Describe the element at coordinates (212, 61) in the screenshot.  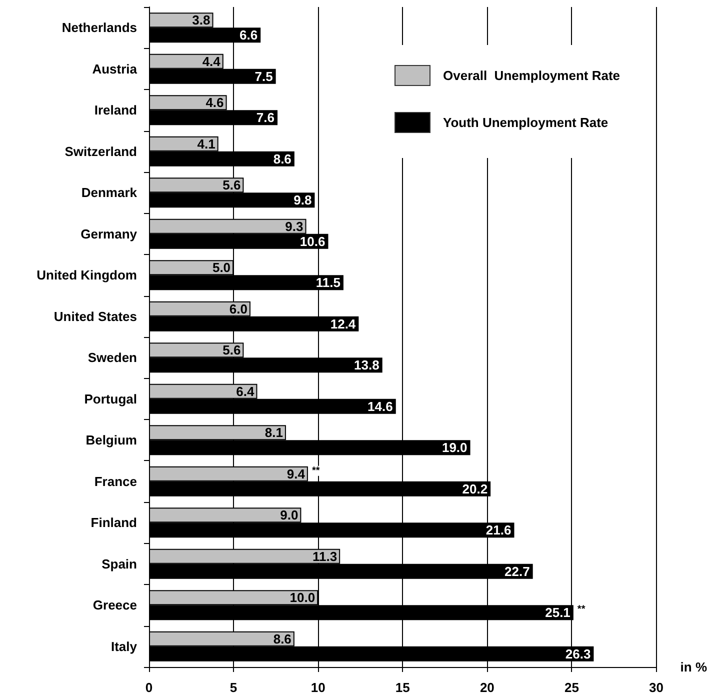
I see `data-label: 4.4` at that location.